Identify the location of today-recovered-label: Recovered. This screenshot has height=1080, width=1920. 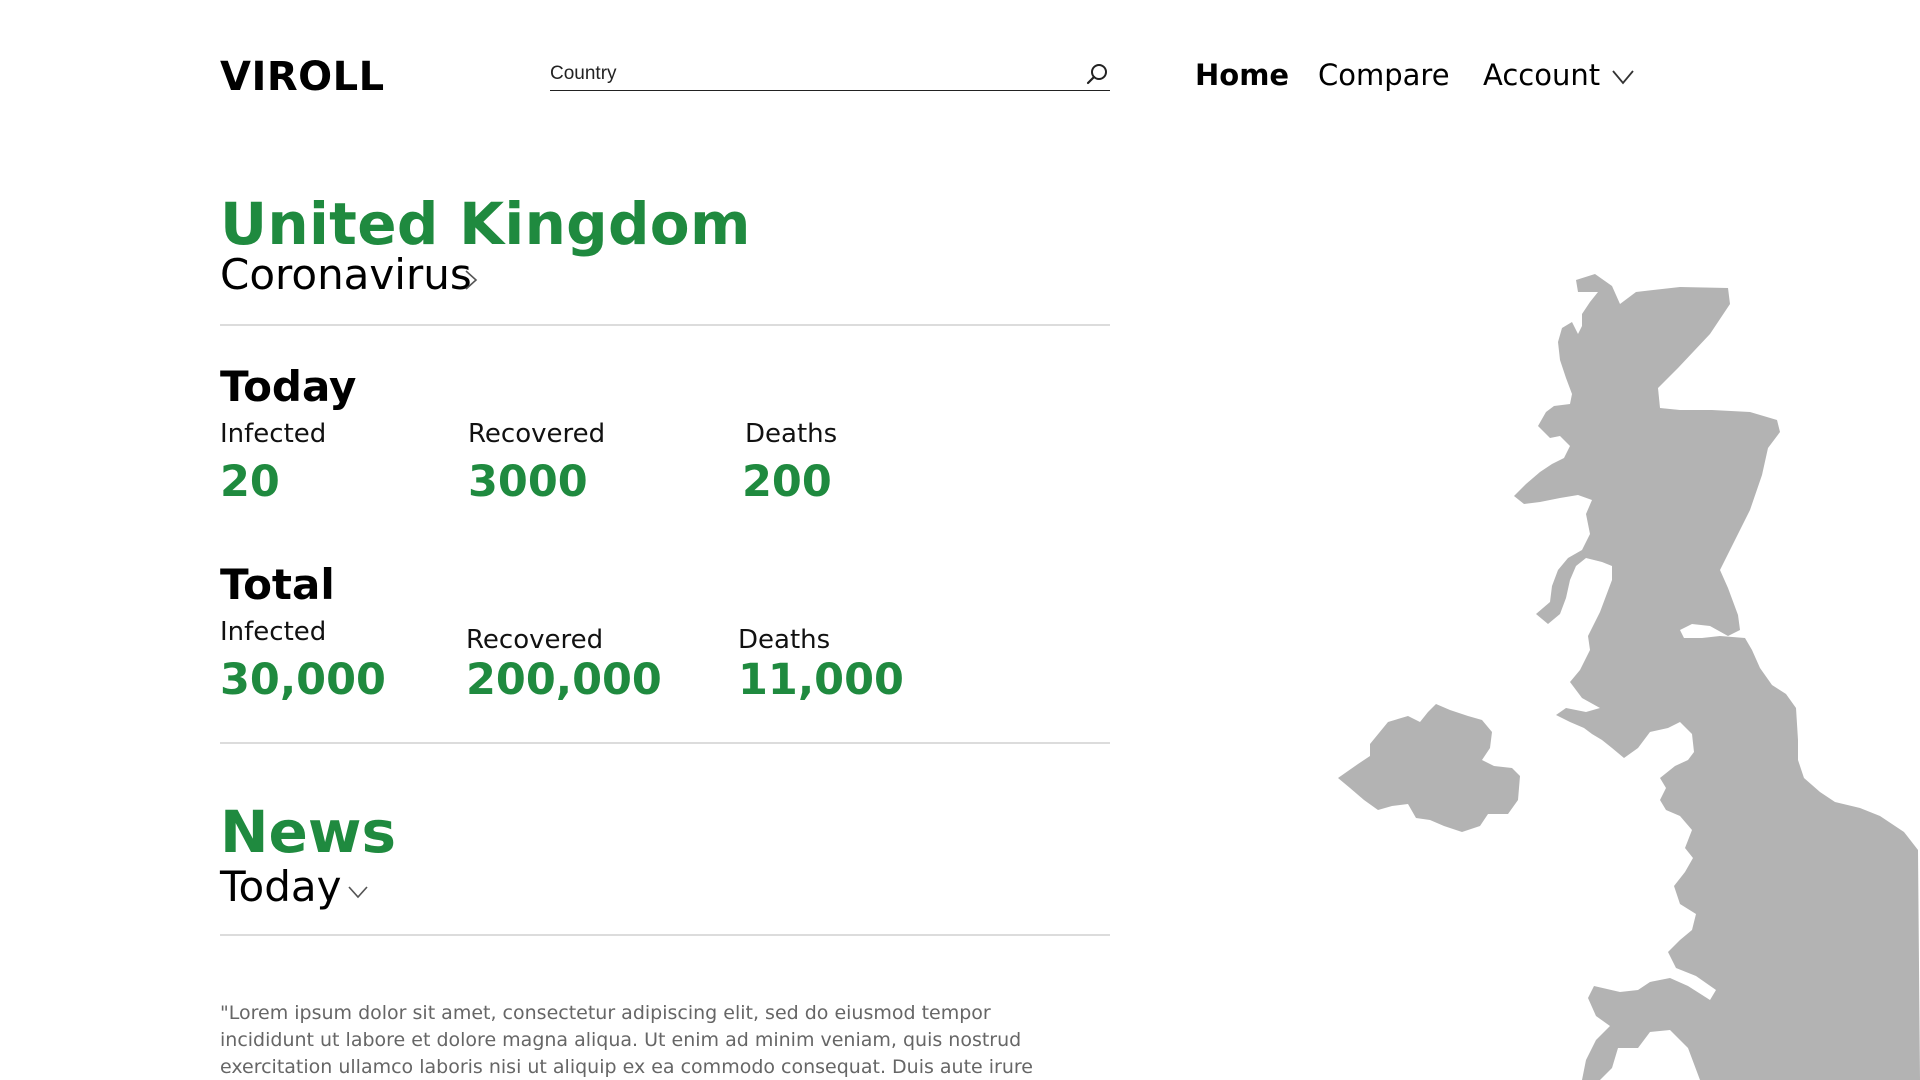
(537, 434).